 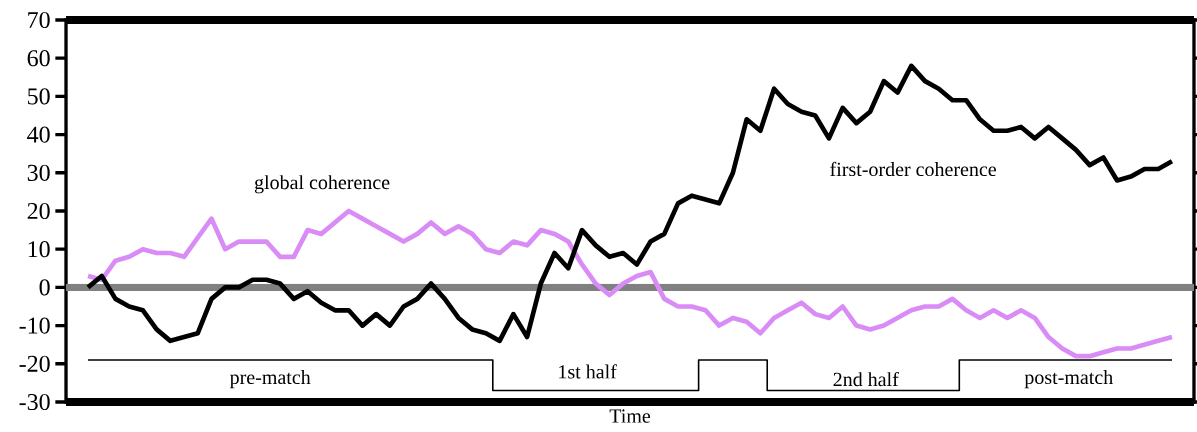 What do you see at coordinates (44, 287) in the screenshot?
I see `y-tick-label: 0` at bounding box center [44, 287].